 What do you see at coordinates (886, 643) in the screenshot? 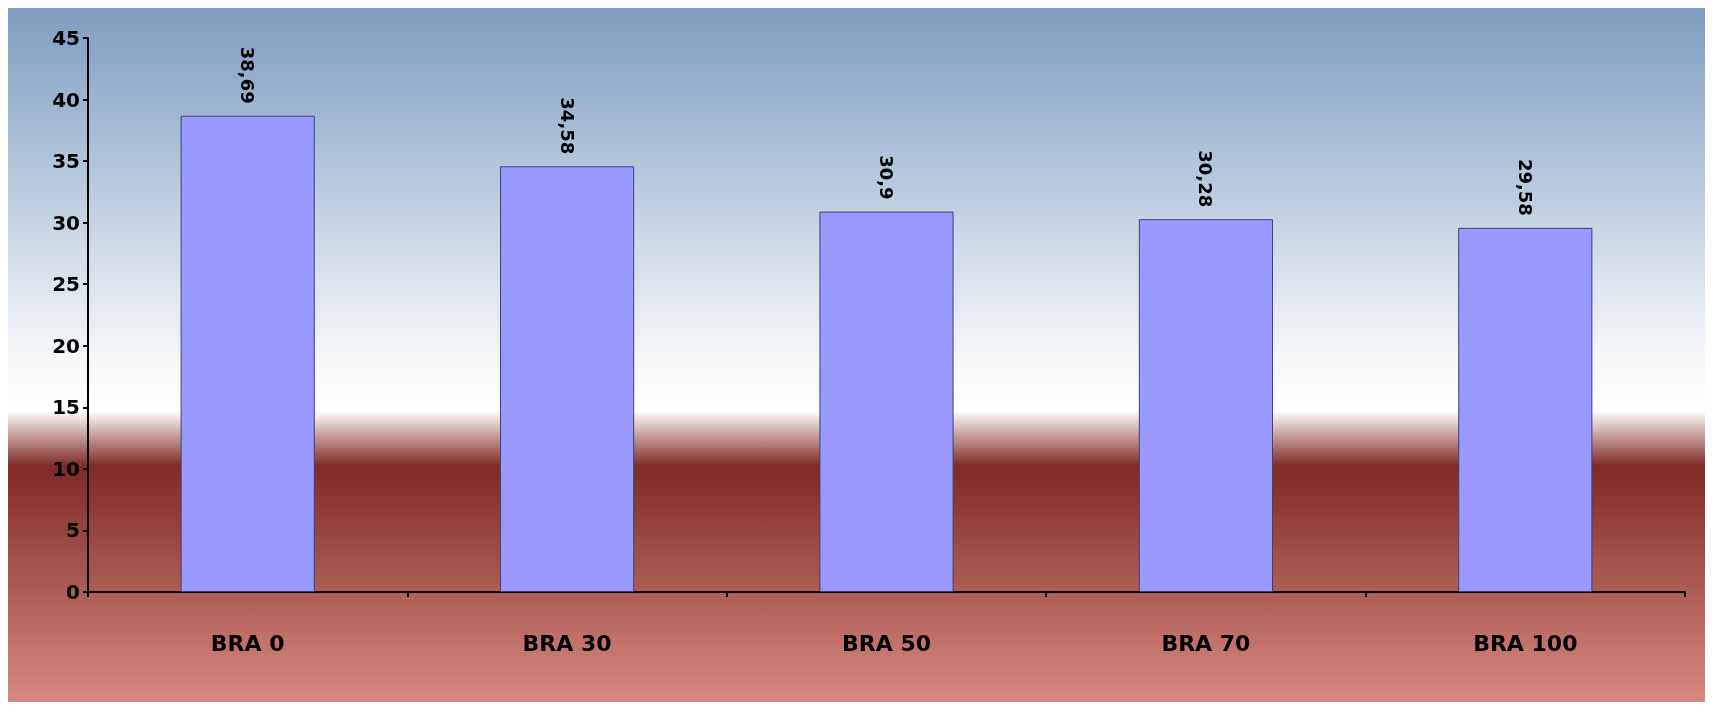
I see `x-tick-label: BRA 50` at bounding box center [886, 643].